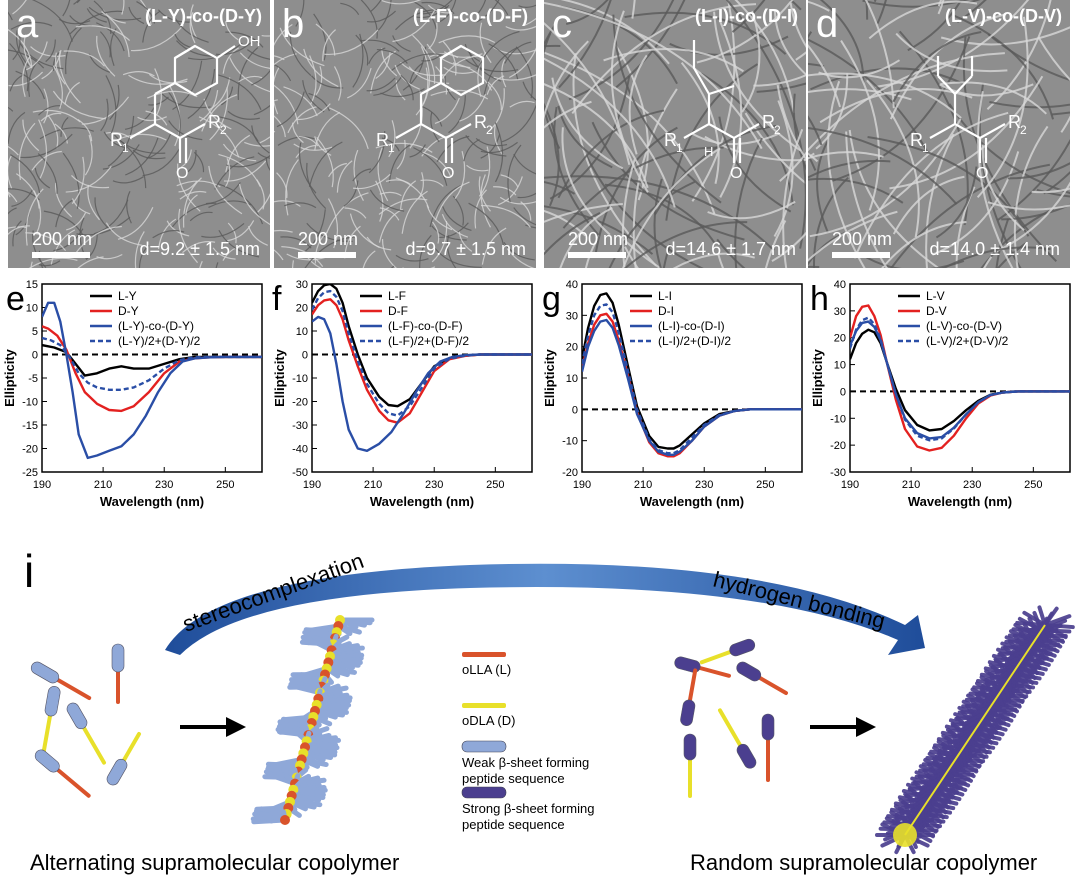  What do you see at coordinates (156, 326) in the screenshot?
I see `legend-entry: (L-Y)-co-(D-Y)` at bounding box center [156, 326].